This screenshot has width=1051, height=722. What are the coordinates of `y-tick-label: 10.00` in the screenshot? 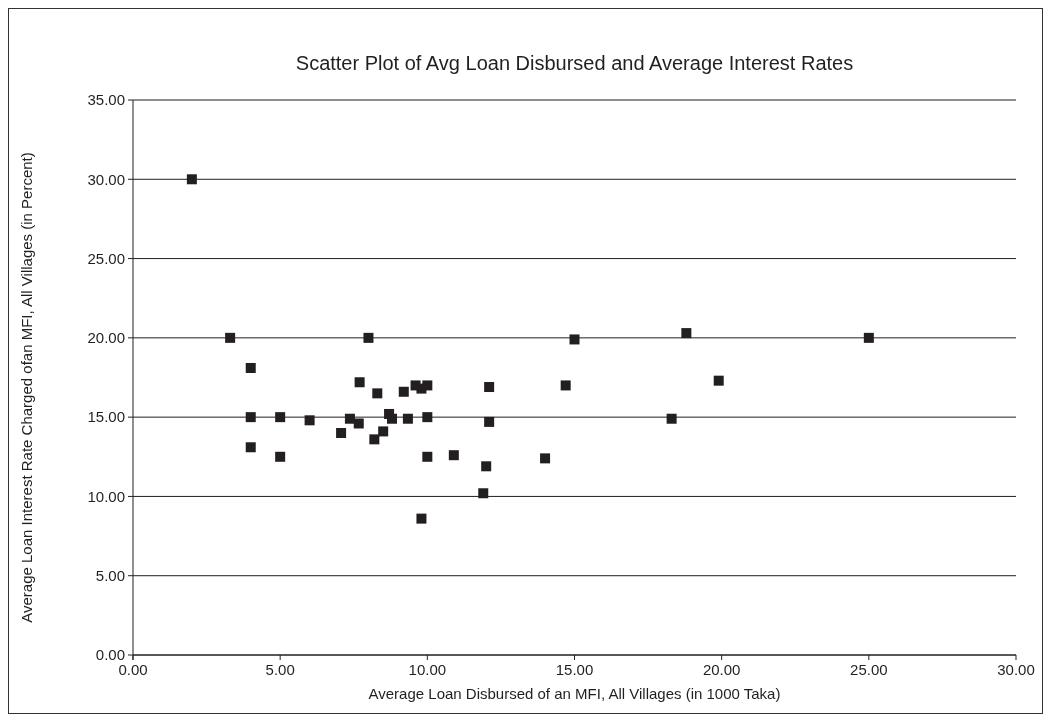 It's located at (106, 496).